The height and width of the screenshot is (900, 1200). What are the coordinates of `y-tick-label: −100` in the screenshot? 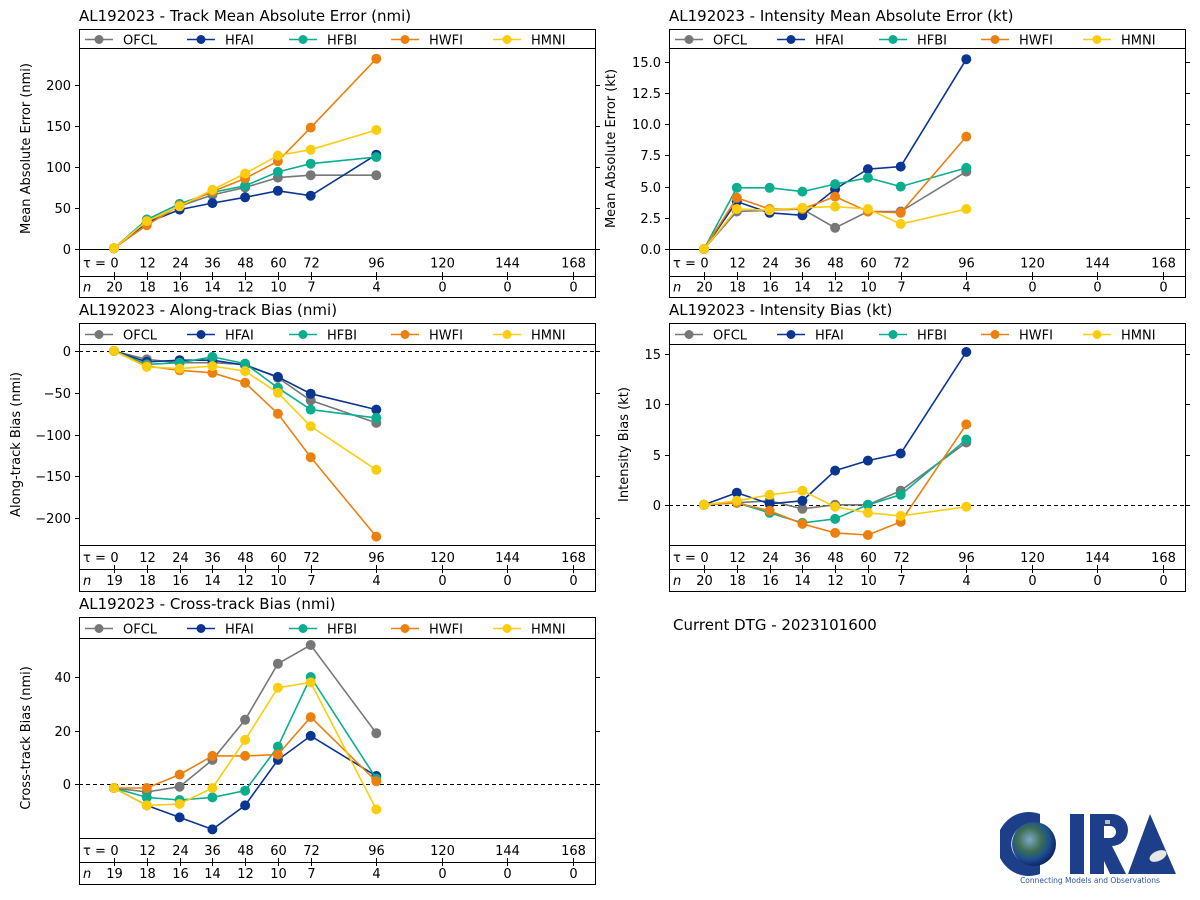 It's located at (53, 436).